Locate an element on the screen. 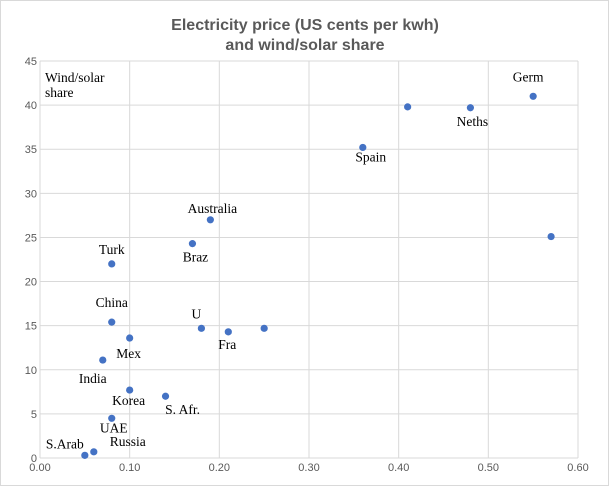  x-tick-label: 0.40 is located at coordinates (398, 468).